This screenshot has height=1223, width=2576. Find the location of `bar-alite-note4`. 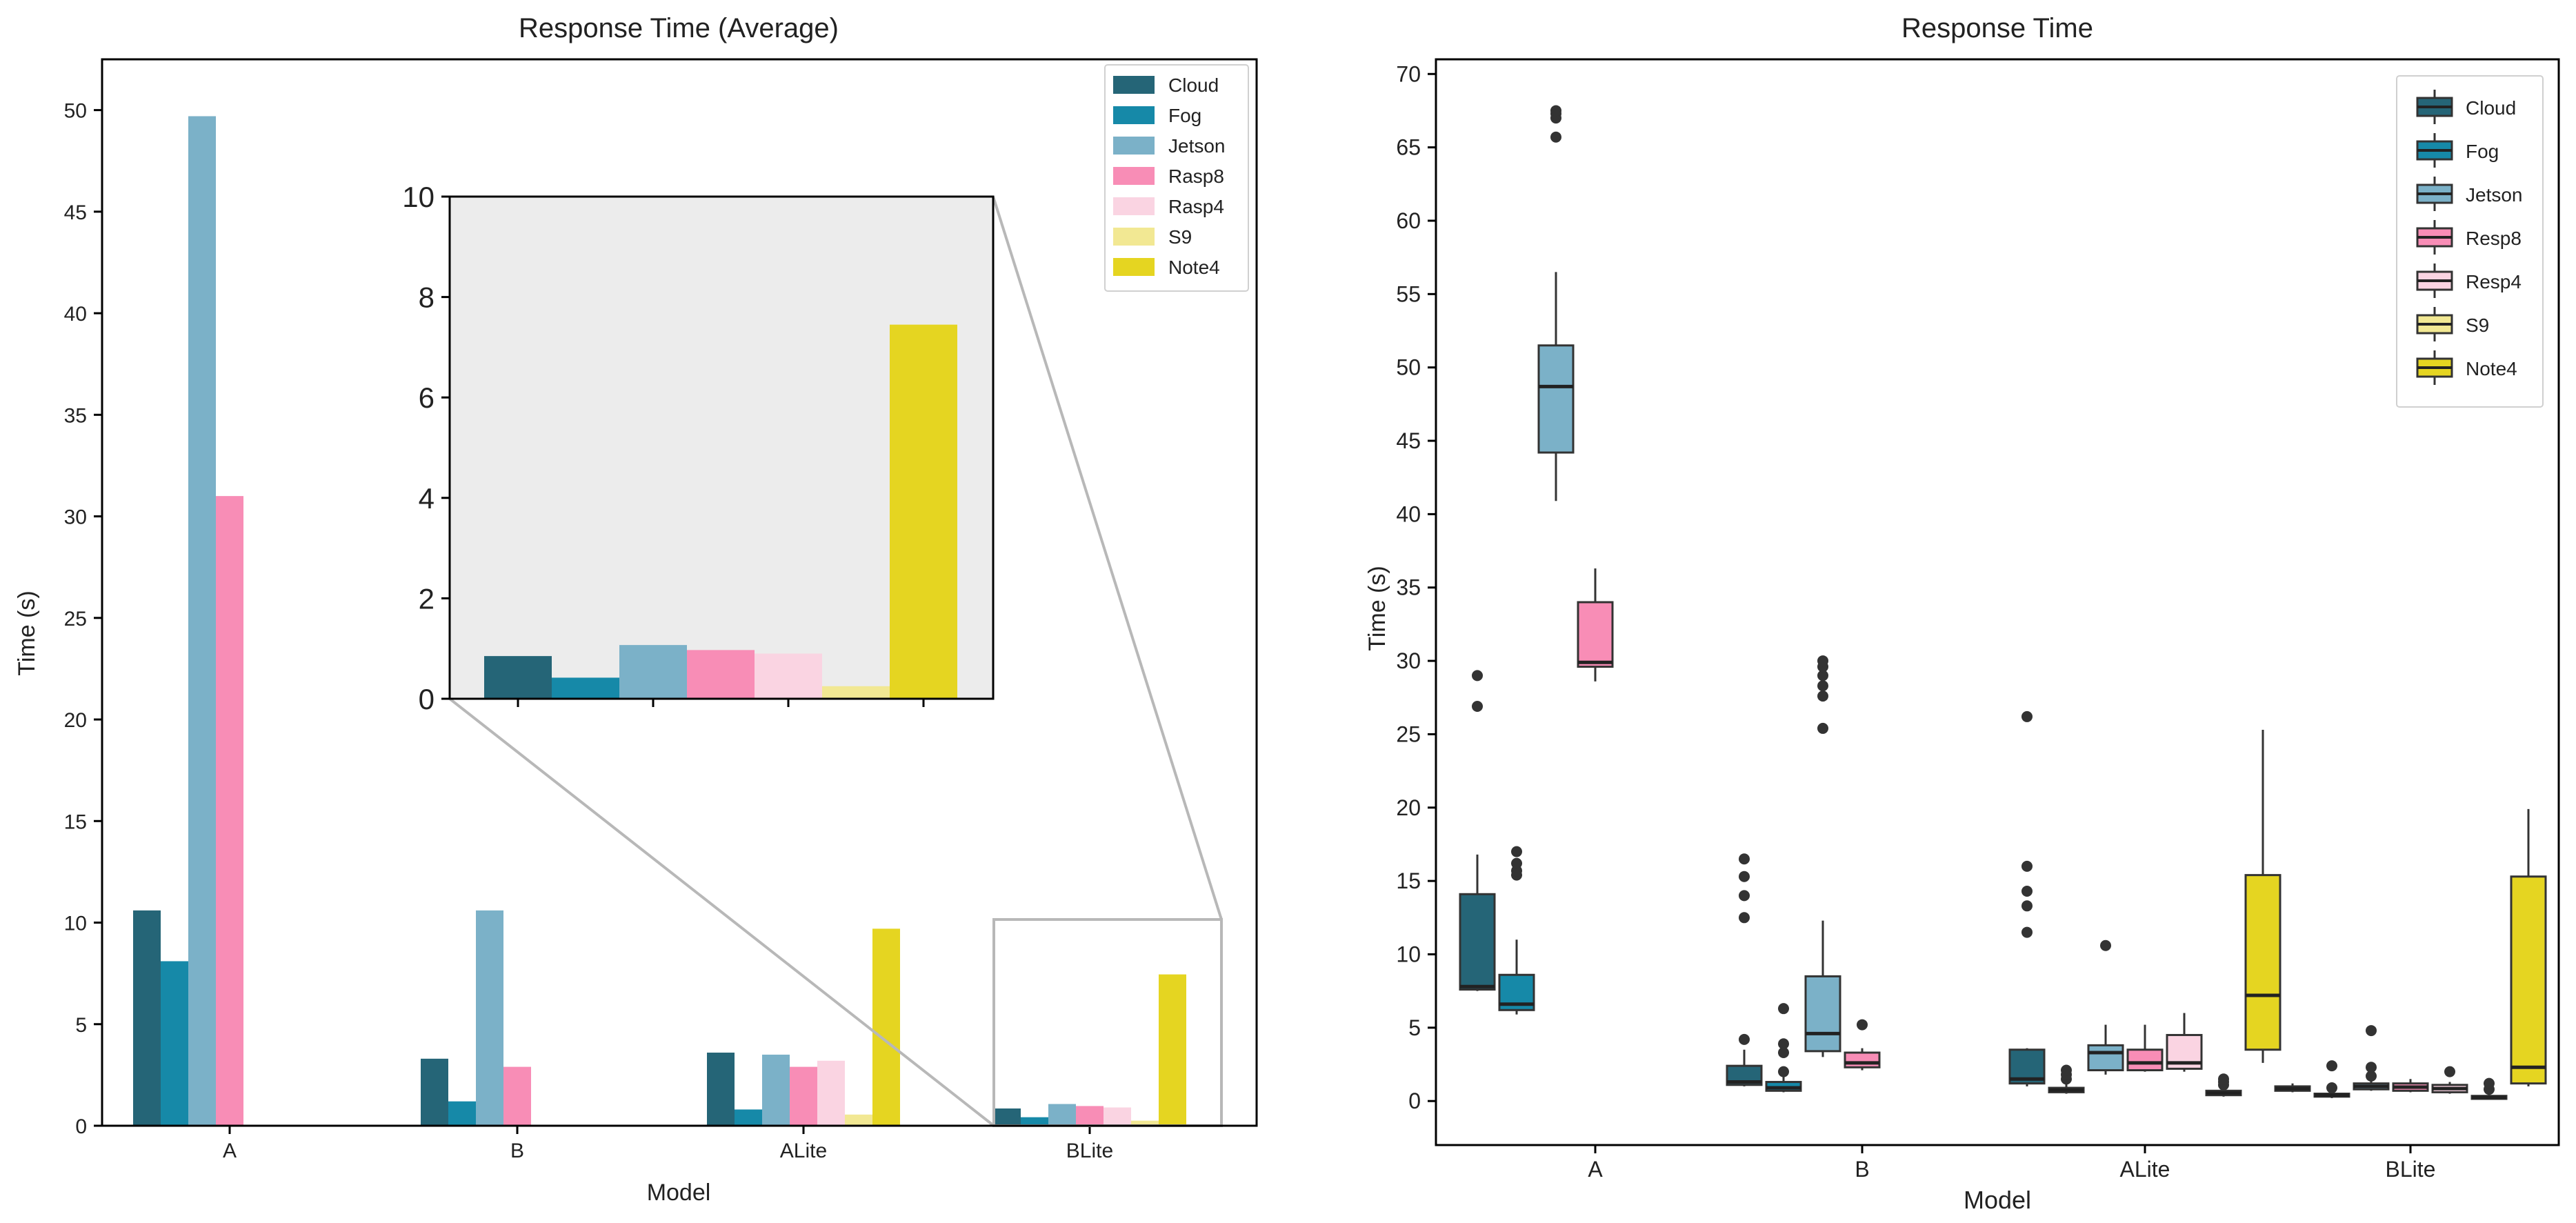

bar-alite-note4 is located at coordinates (886, 1027).